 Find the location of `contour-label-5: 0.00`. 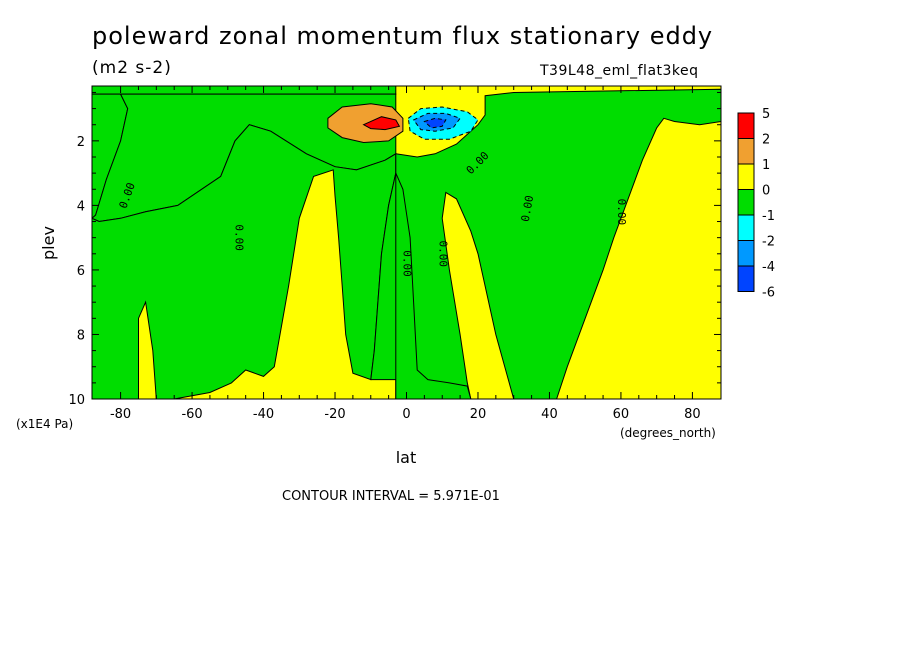

contour-label-5: 0.00 is located at coordinates (527, 208).